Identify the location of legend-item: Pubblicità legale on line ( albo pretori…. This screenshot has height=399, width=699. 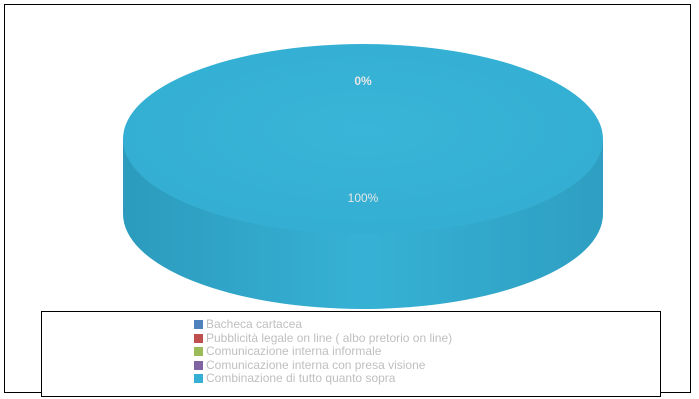
(323, 338).